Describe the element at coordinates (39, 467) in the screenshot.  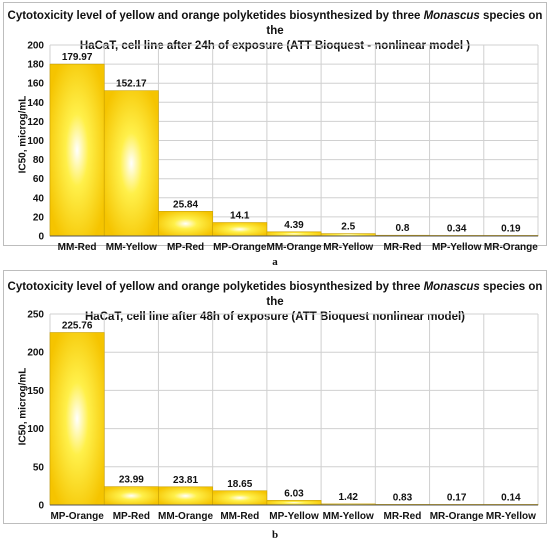
I see `y-tick-label-1-1: 50` at that location.